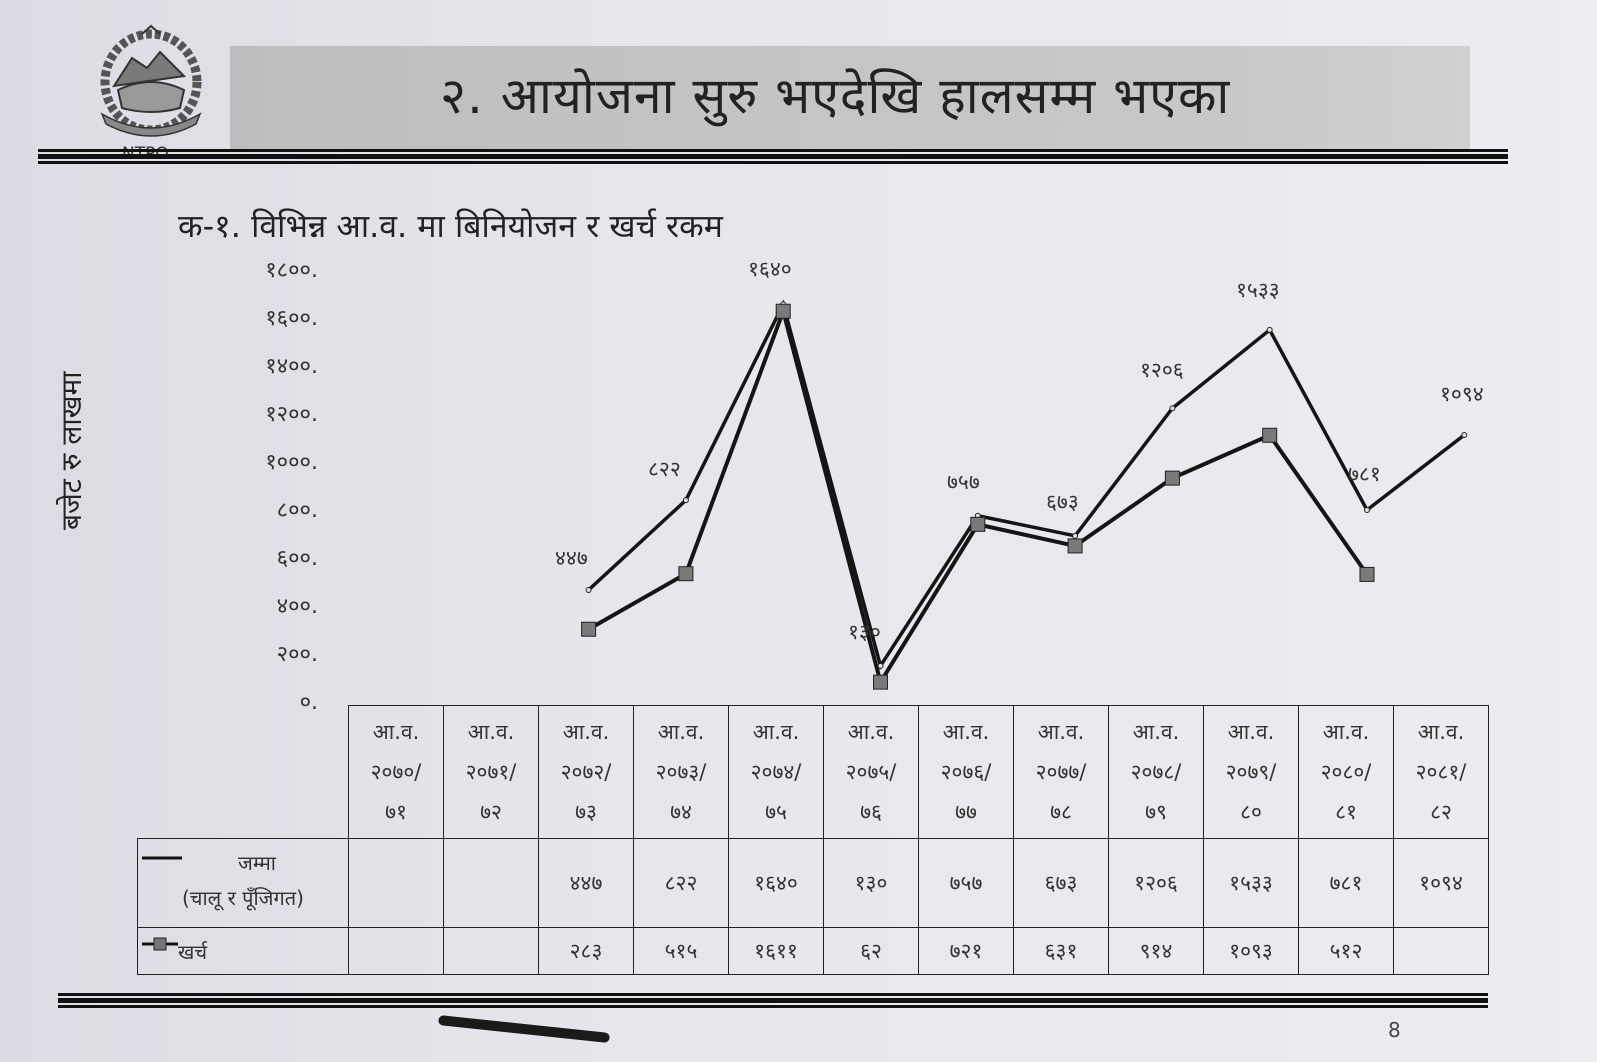 The height and width of the screenshot is (1062, 1597). I want to click on line-legend-icon, so click(162, 858).